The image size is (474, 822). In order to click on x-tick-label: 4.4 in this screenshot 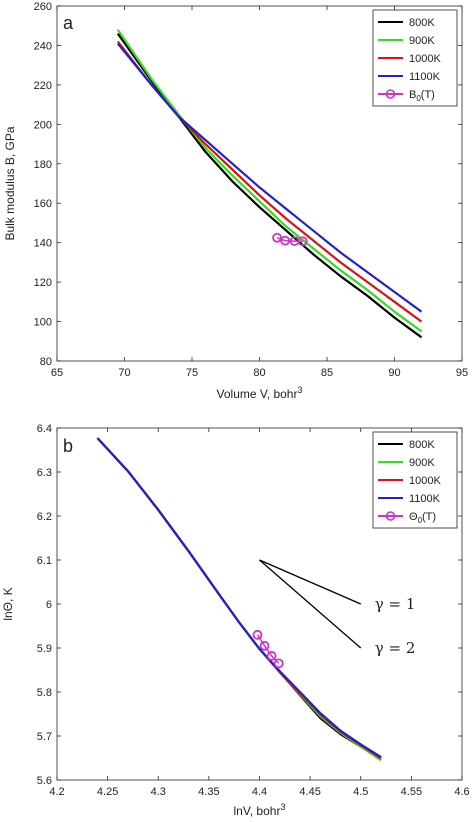, I will do `click(259, 792)`.